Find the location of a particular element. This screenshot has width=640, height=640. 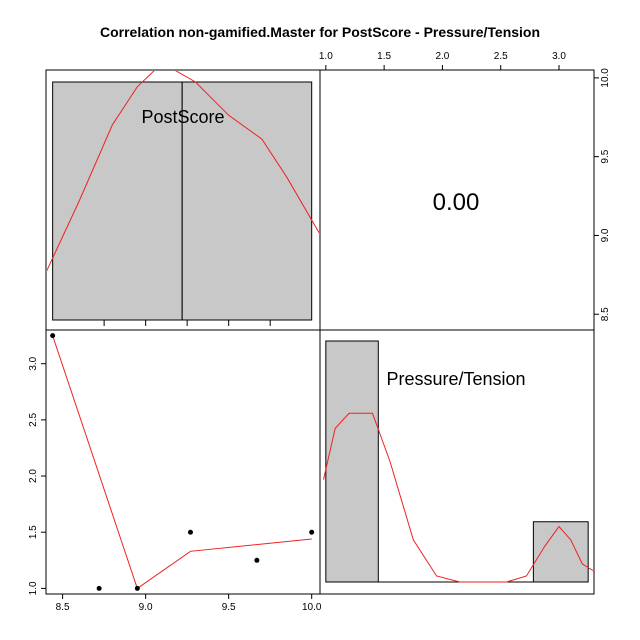

bottom-axis-label-2: 9.5 is located at coordinates (229, 607).